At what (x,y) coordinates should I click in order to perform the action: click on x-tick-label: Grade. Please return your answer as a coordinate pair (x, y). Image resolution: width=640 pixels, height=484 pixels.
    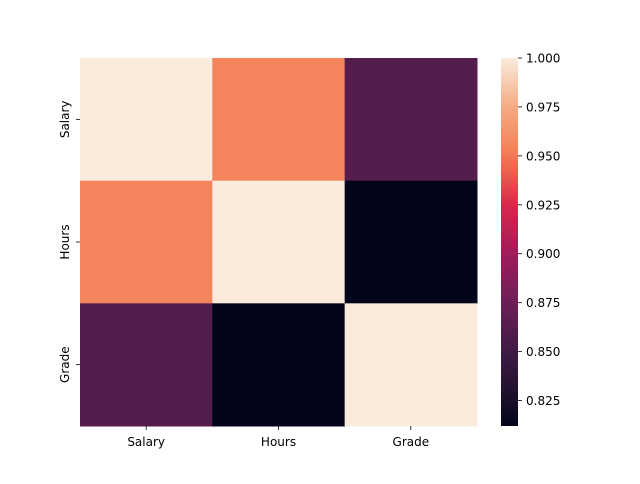
    Looking at the image, I should click on (411, 442).